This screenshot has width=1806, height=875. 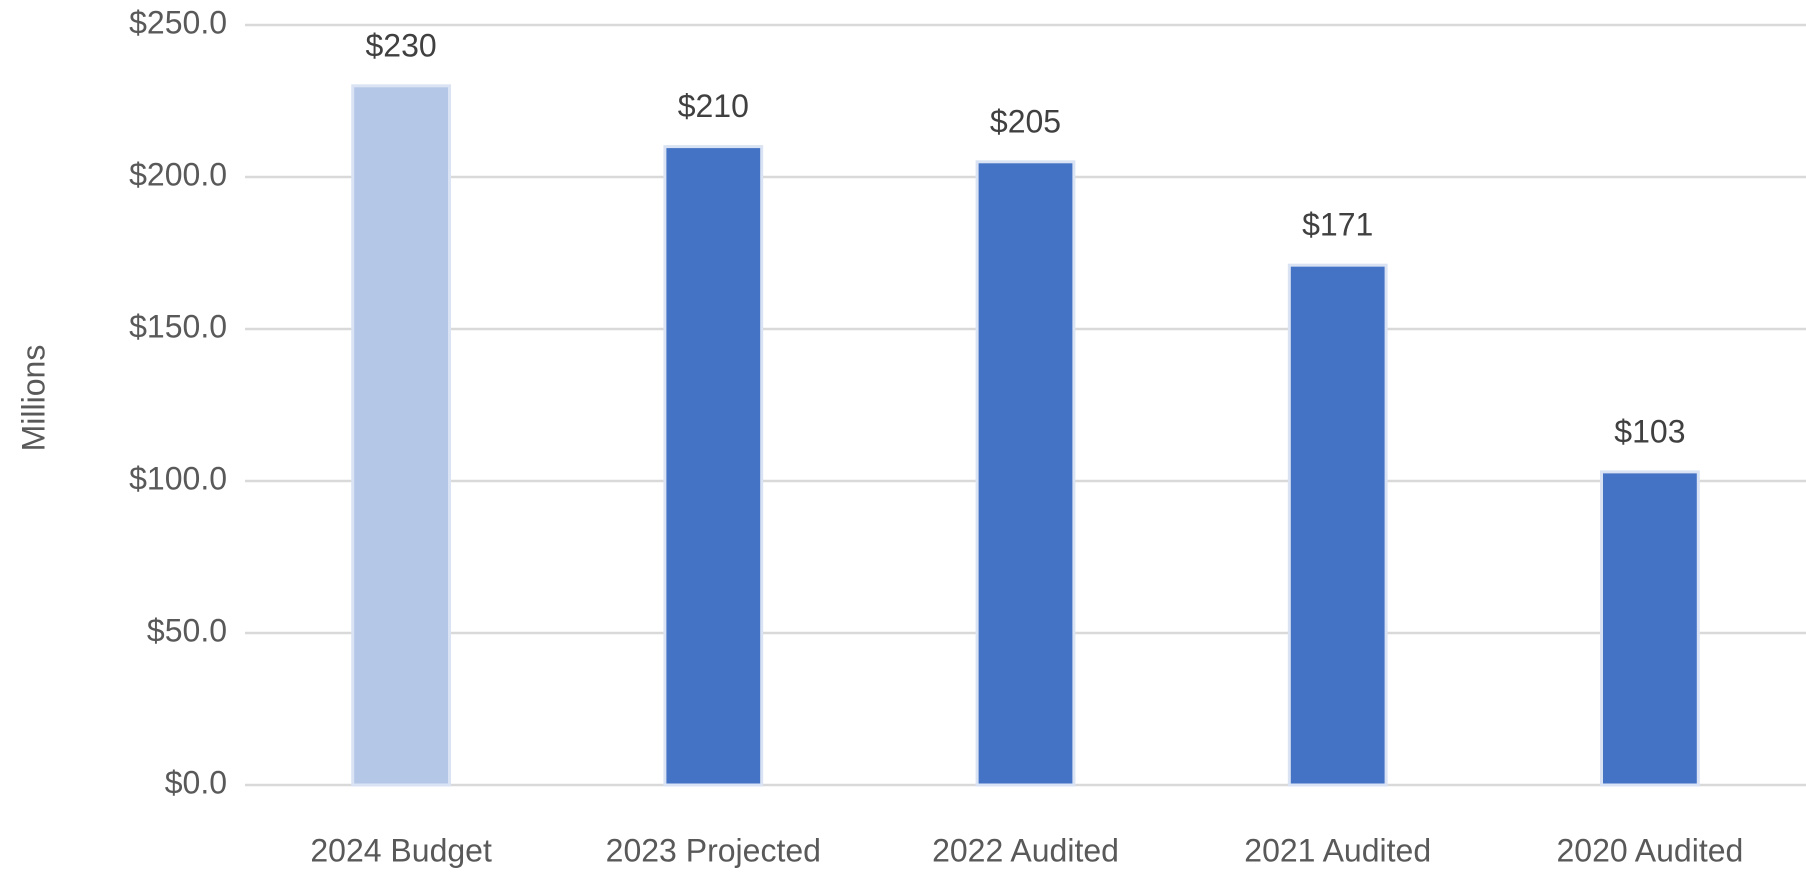 I want to click on y-tick-label: $0.0, so click(x=196, y=782).